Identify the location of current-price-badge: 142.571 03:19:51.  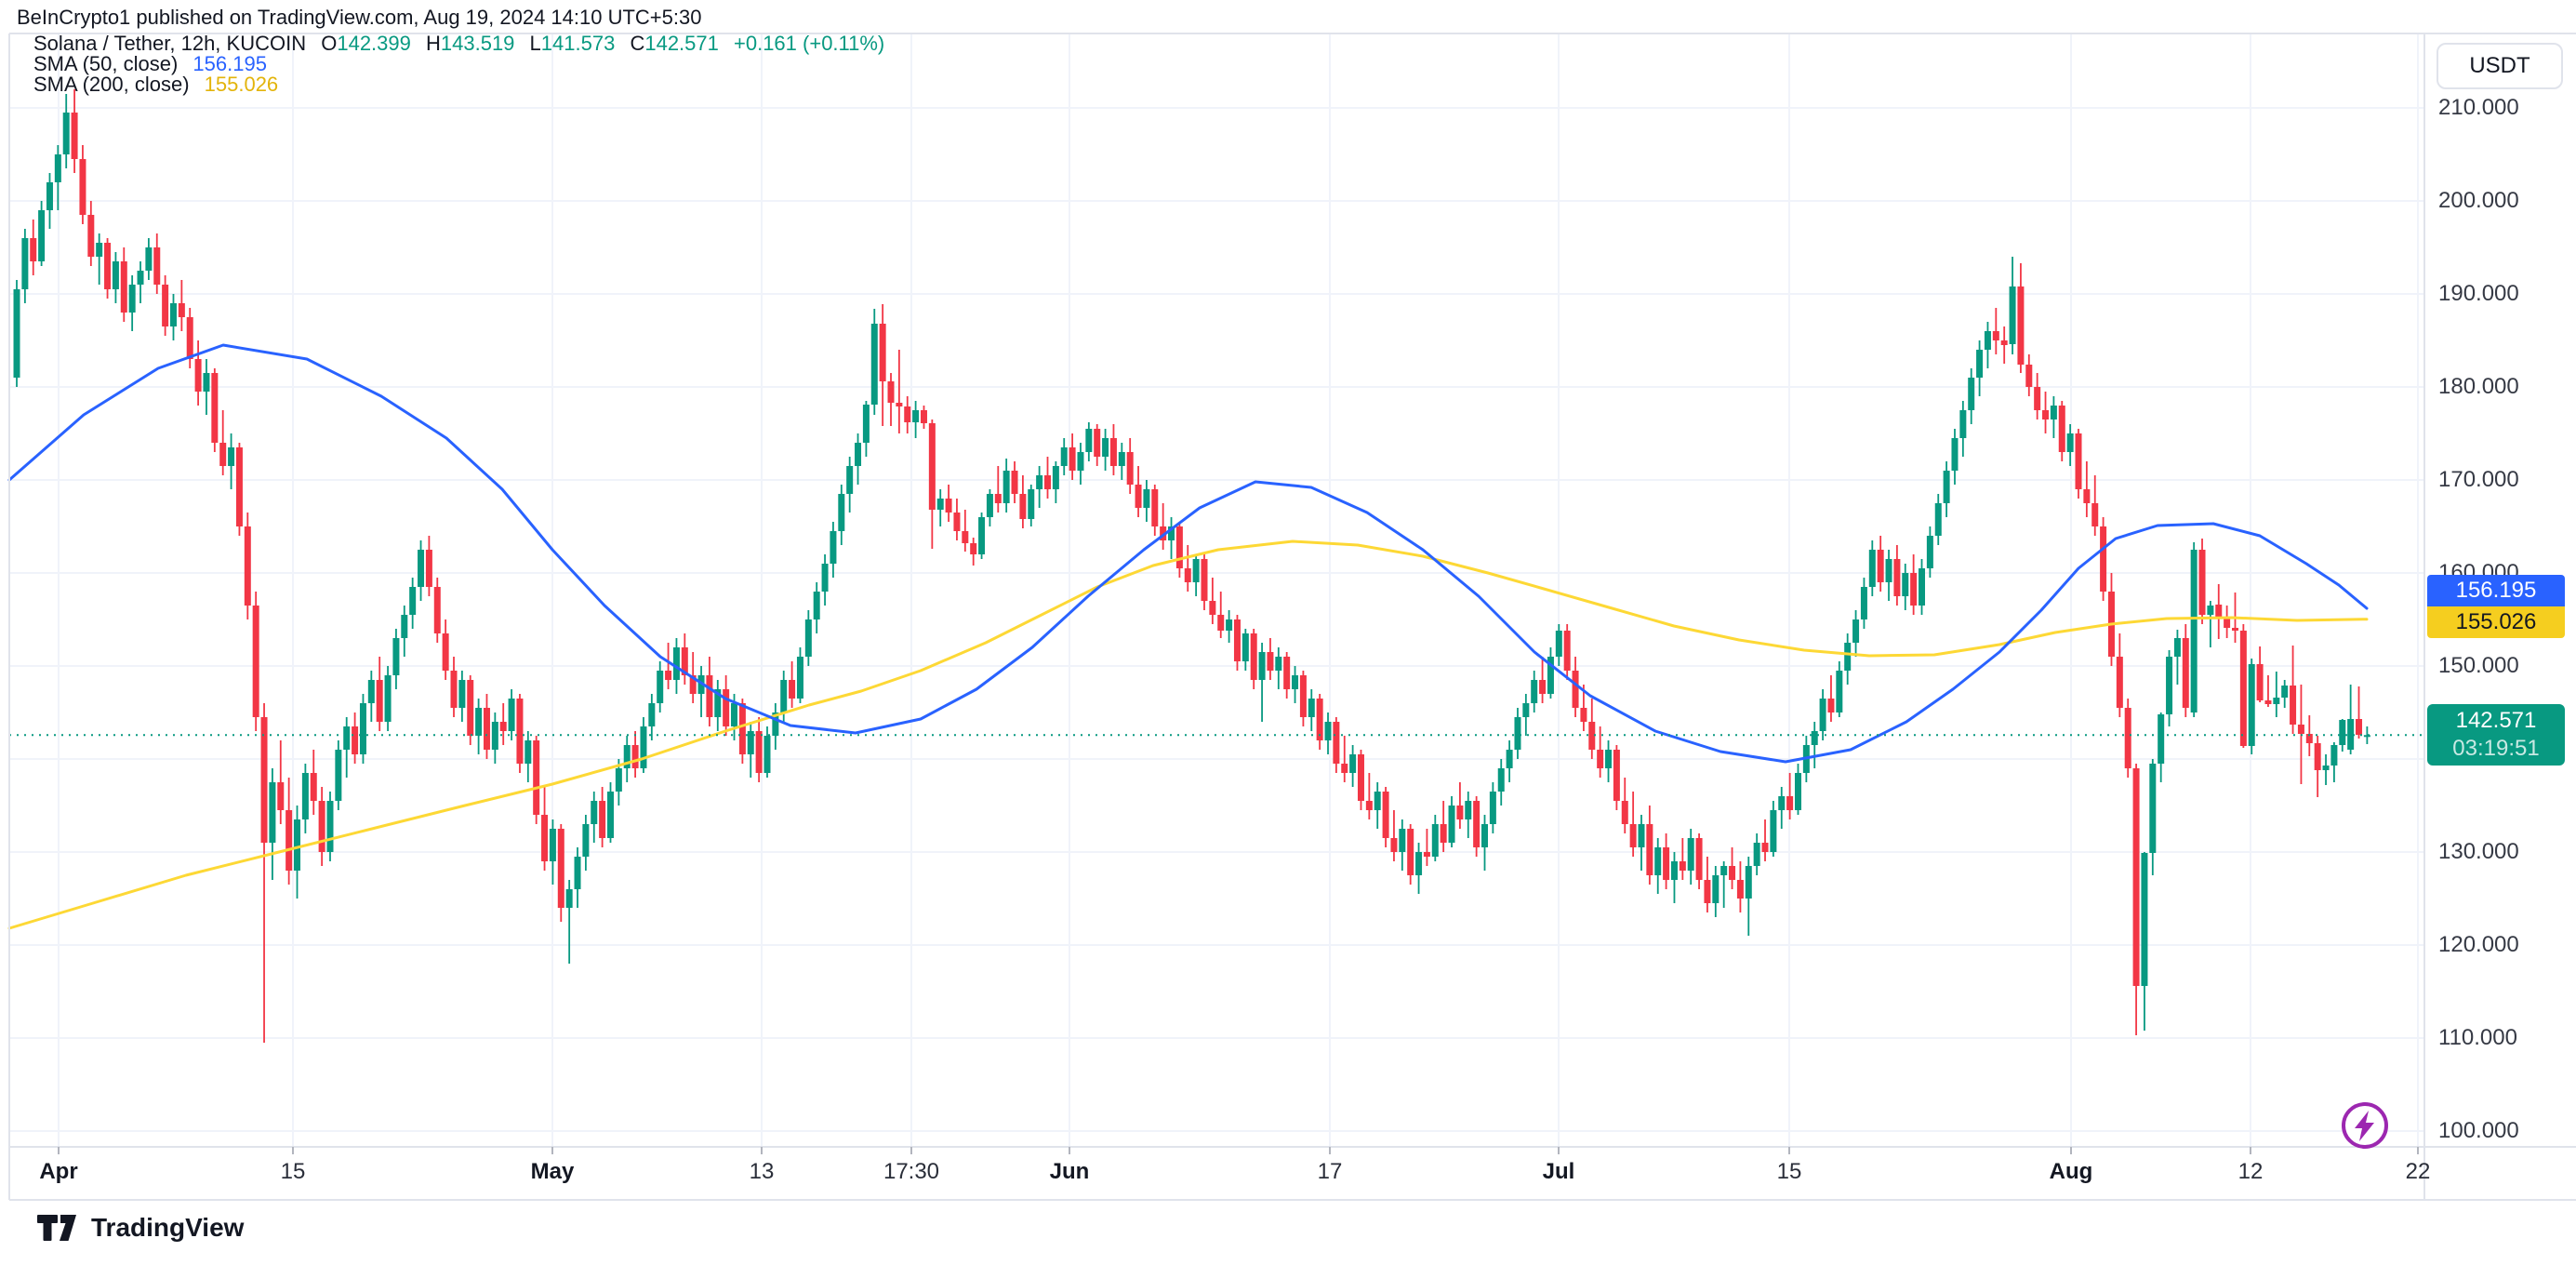
(2496, 735).